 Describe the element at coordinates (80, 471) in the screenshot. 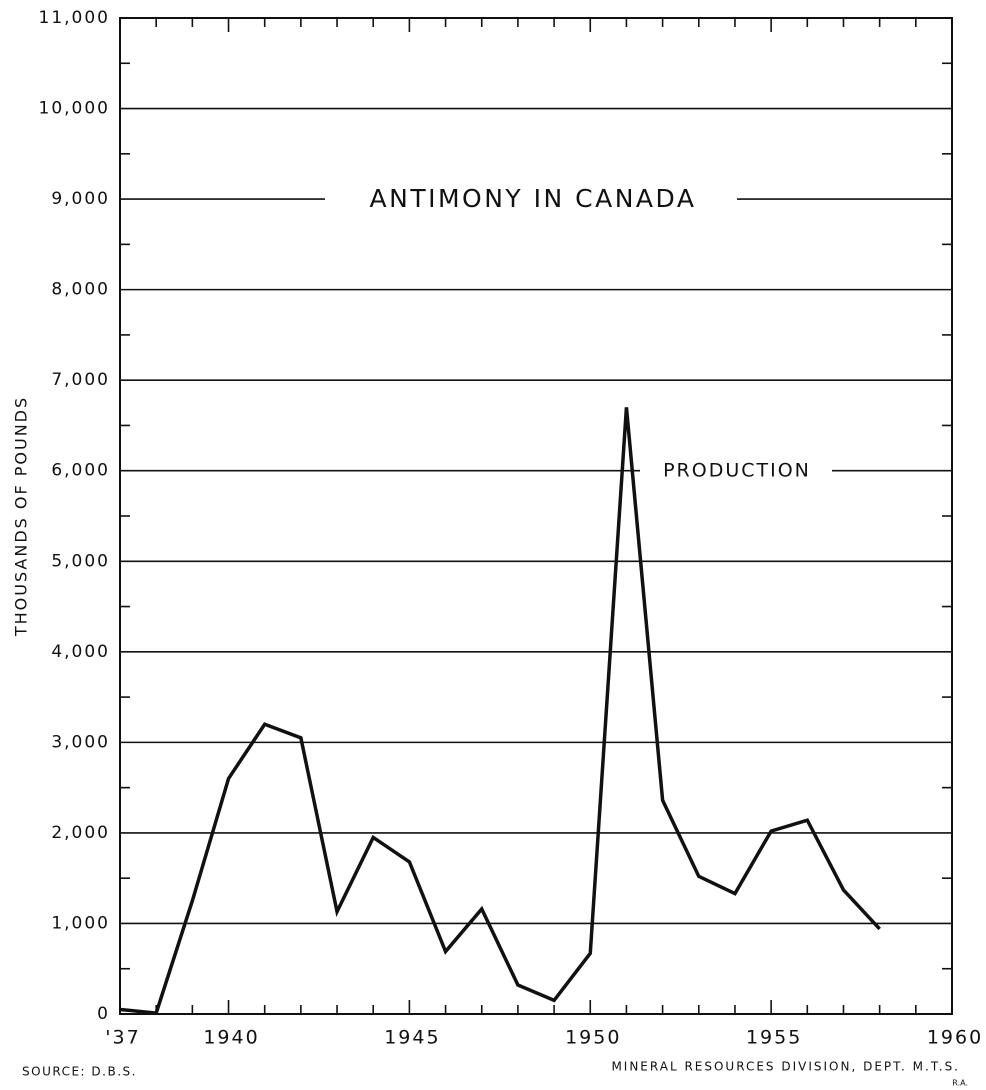

I see `y-tick-label: 6,000` at that location.